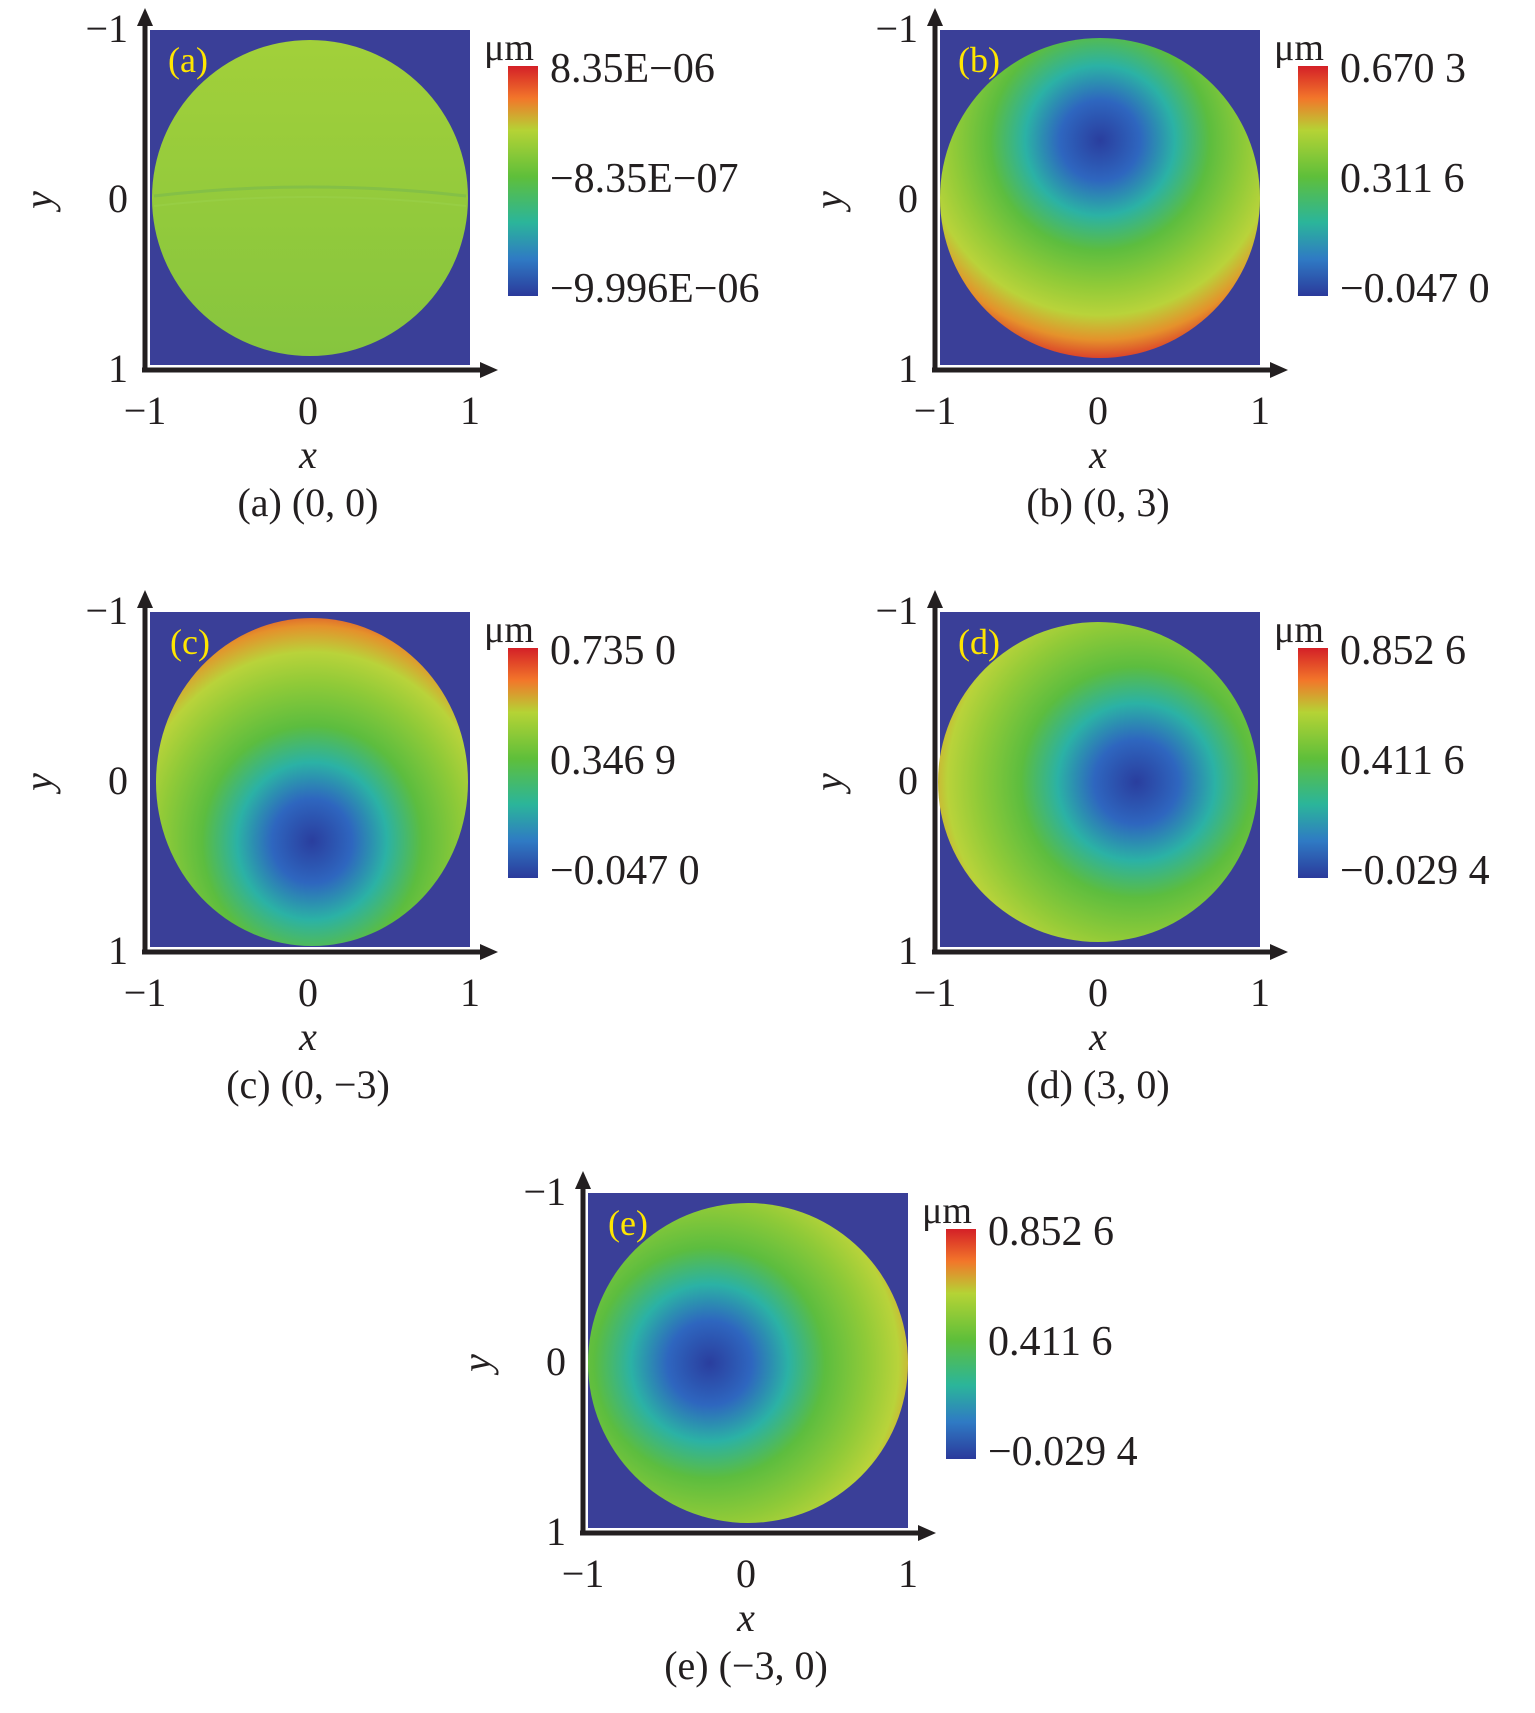 The image size is (1535, 1713). What do you see at coordinates (190, 642) in the screenshot?
I see `panel-label: (c)` at bounding box center [190, 642].